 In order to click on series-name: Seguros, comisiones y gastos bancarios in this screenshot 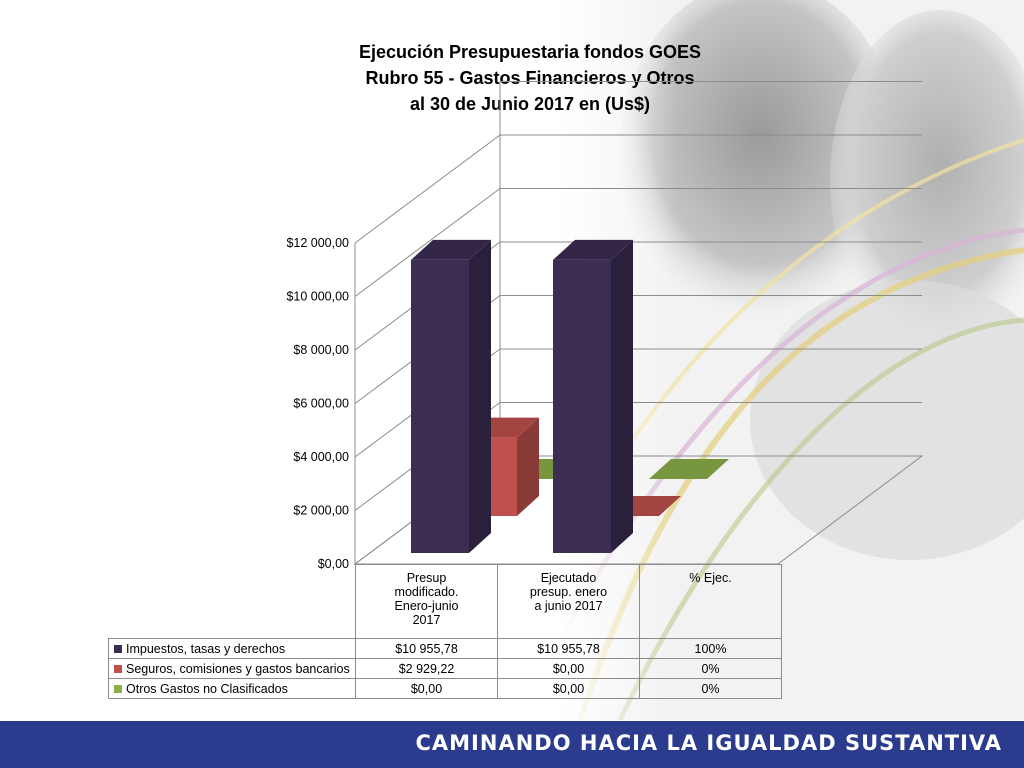, I will do `click(238, 668)`.